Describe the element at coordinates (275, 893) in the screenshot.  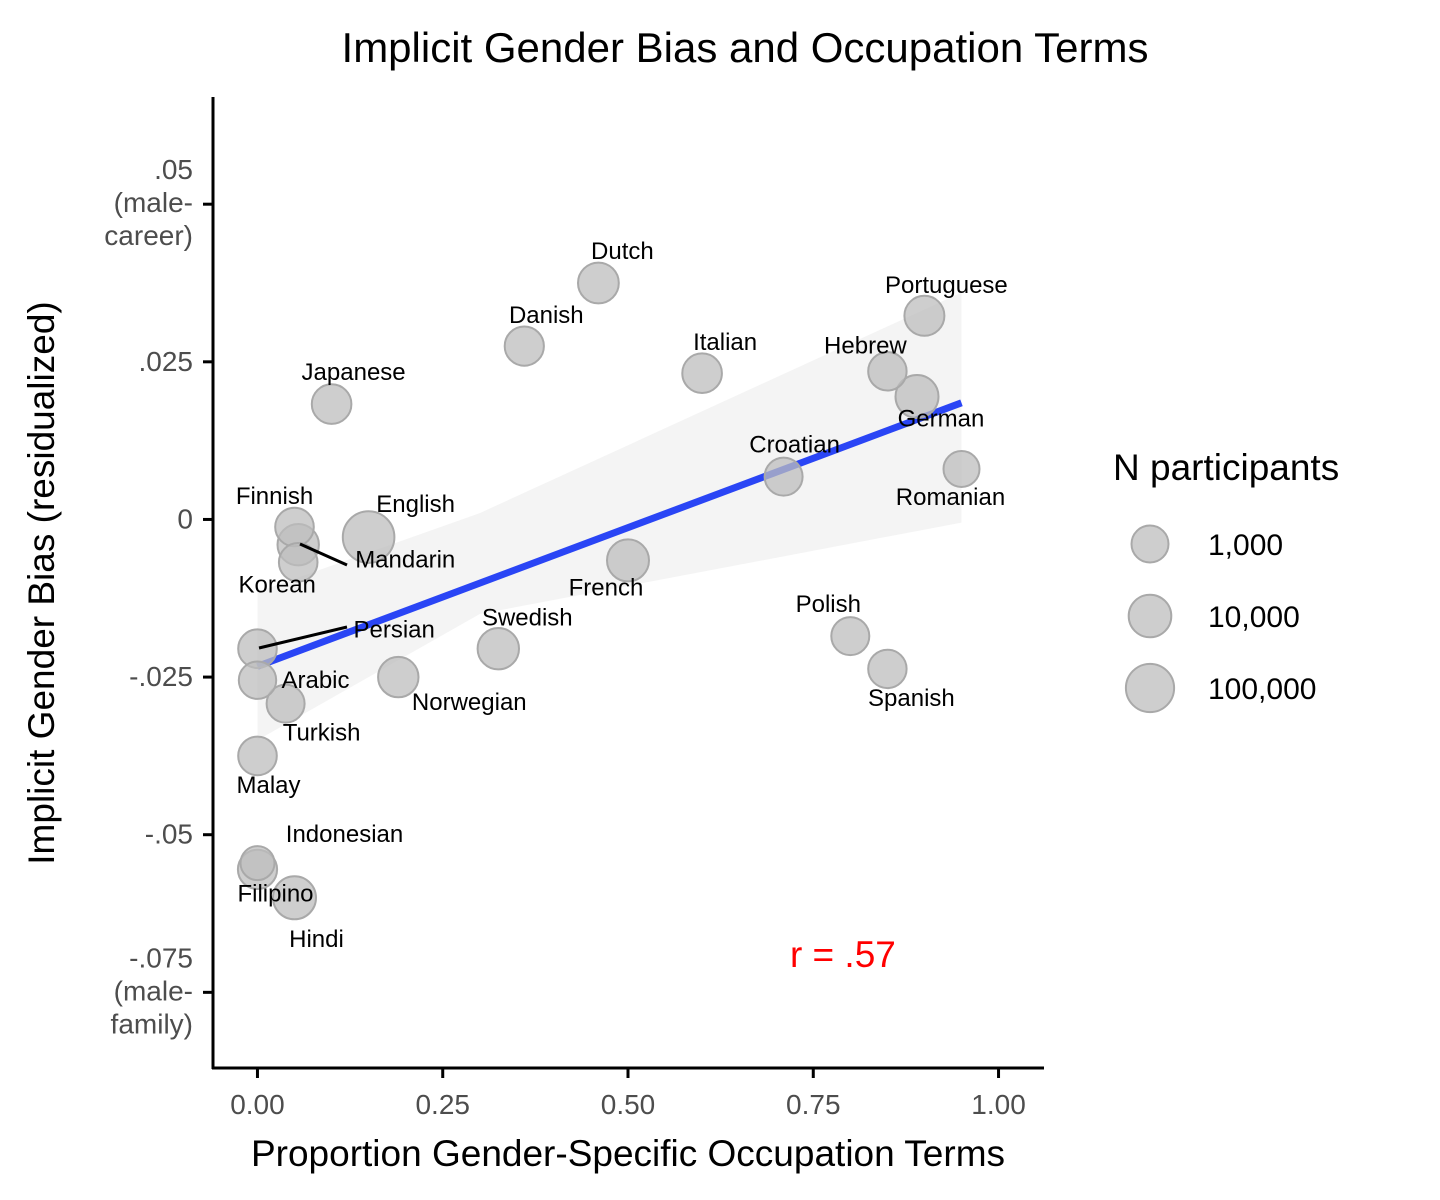
I see `point-label-filipino: Filipino` at that location.